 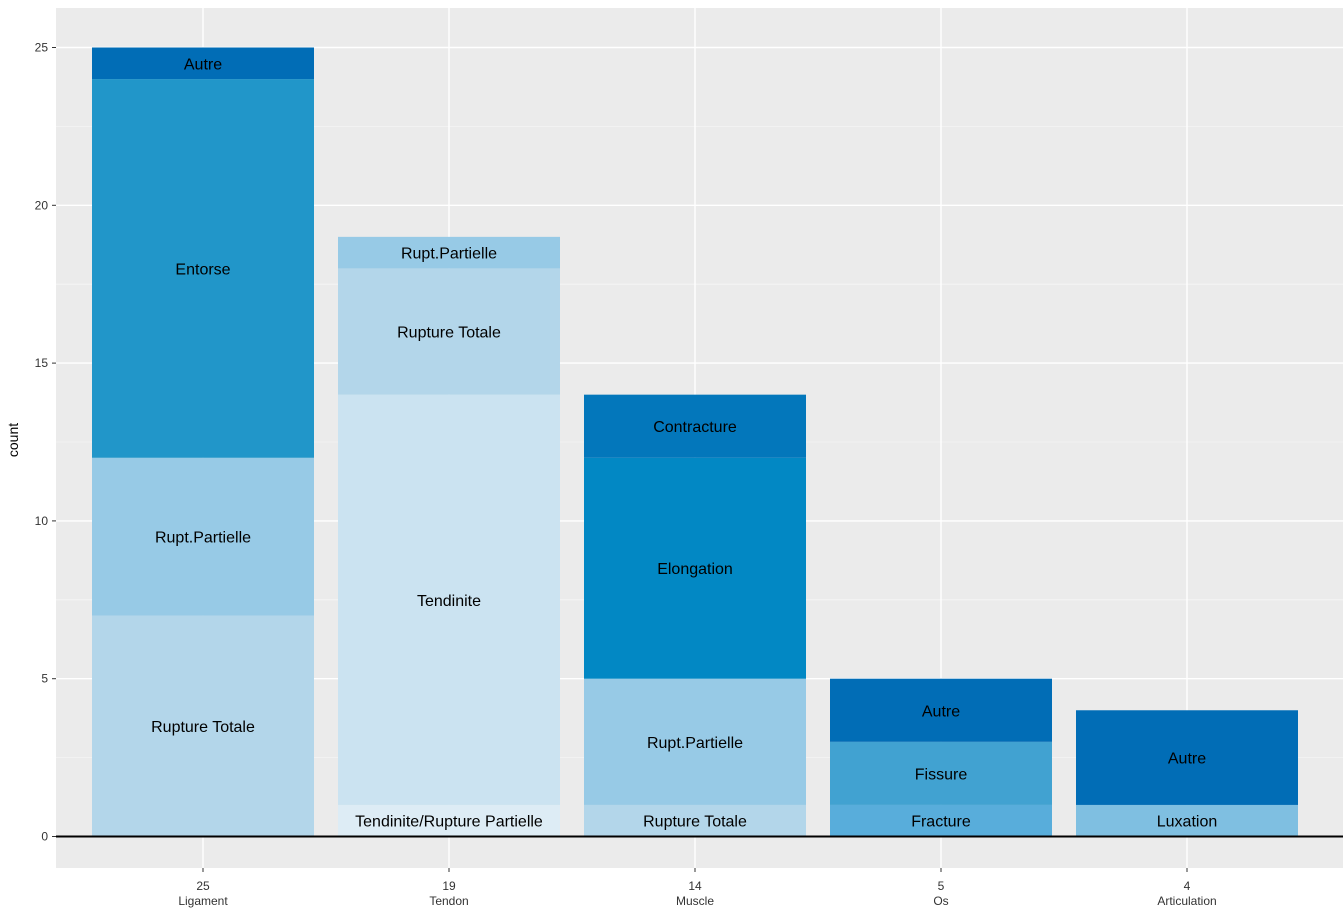 What do you see at coordinates (695, 886) in the screenshot?
I see `x-tick-total-label: 14` at bounding box center [695, 886].